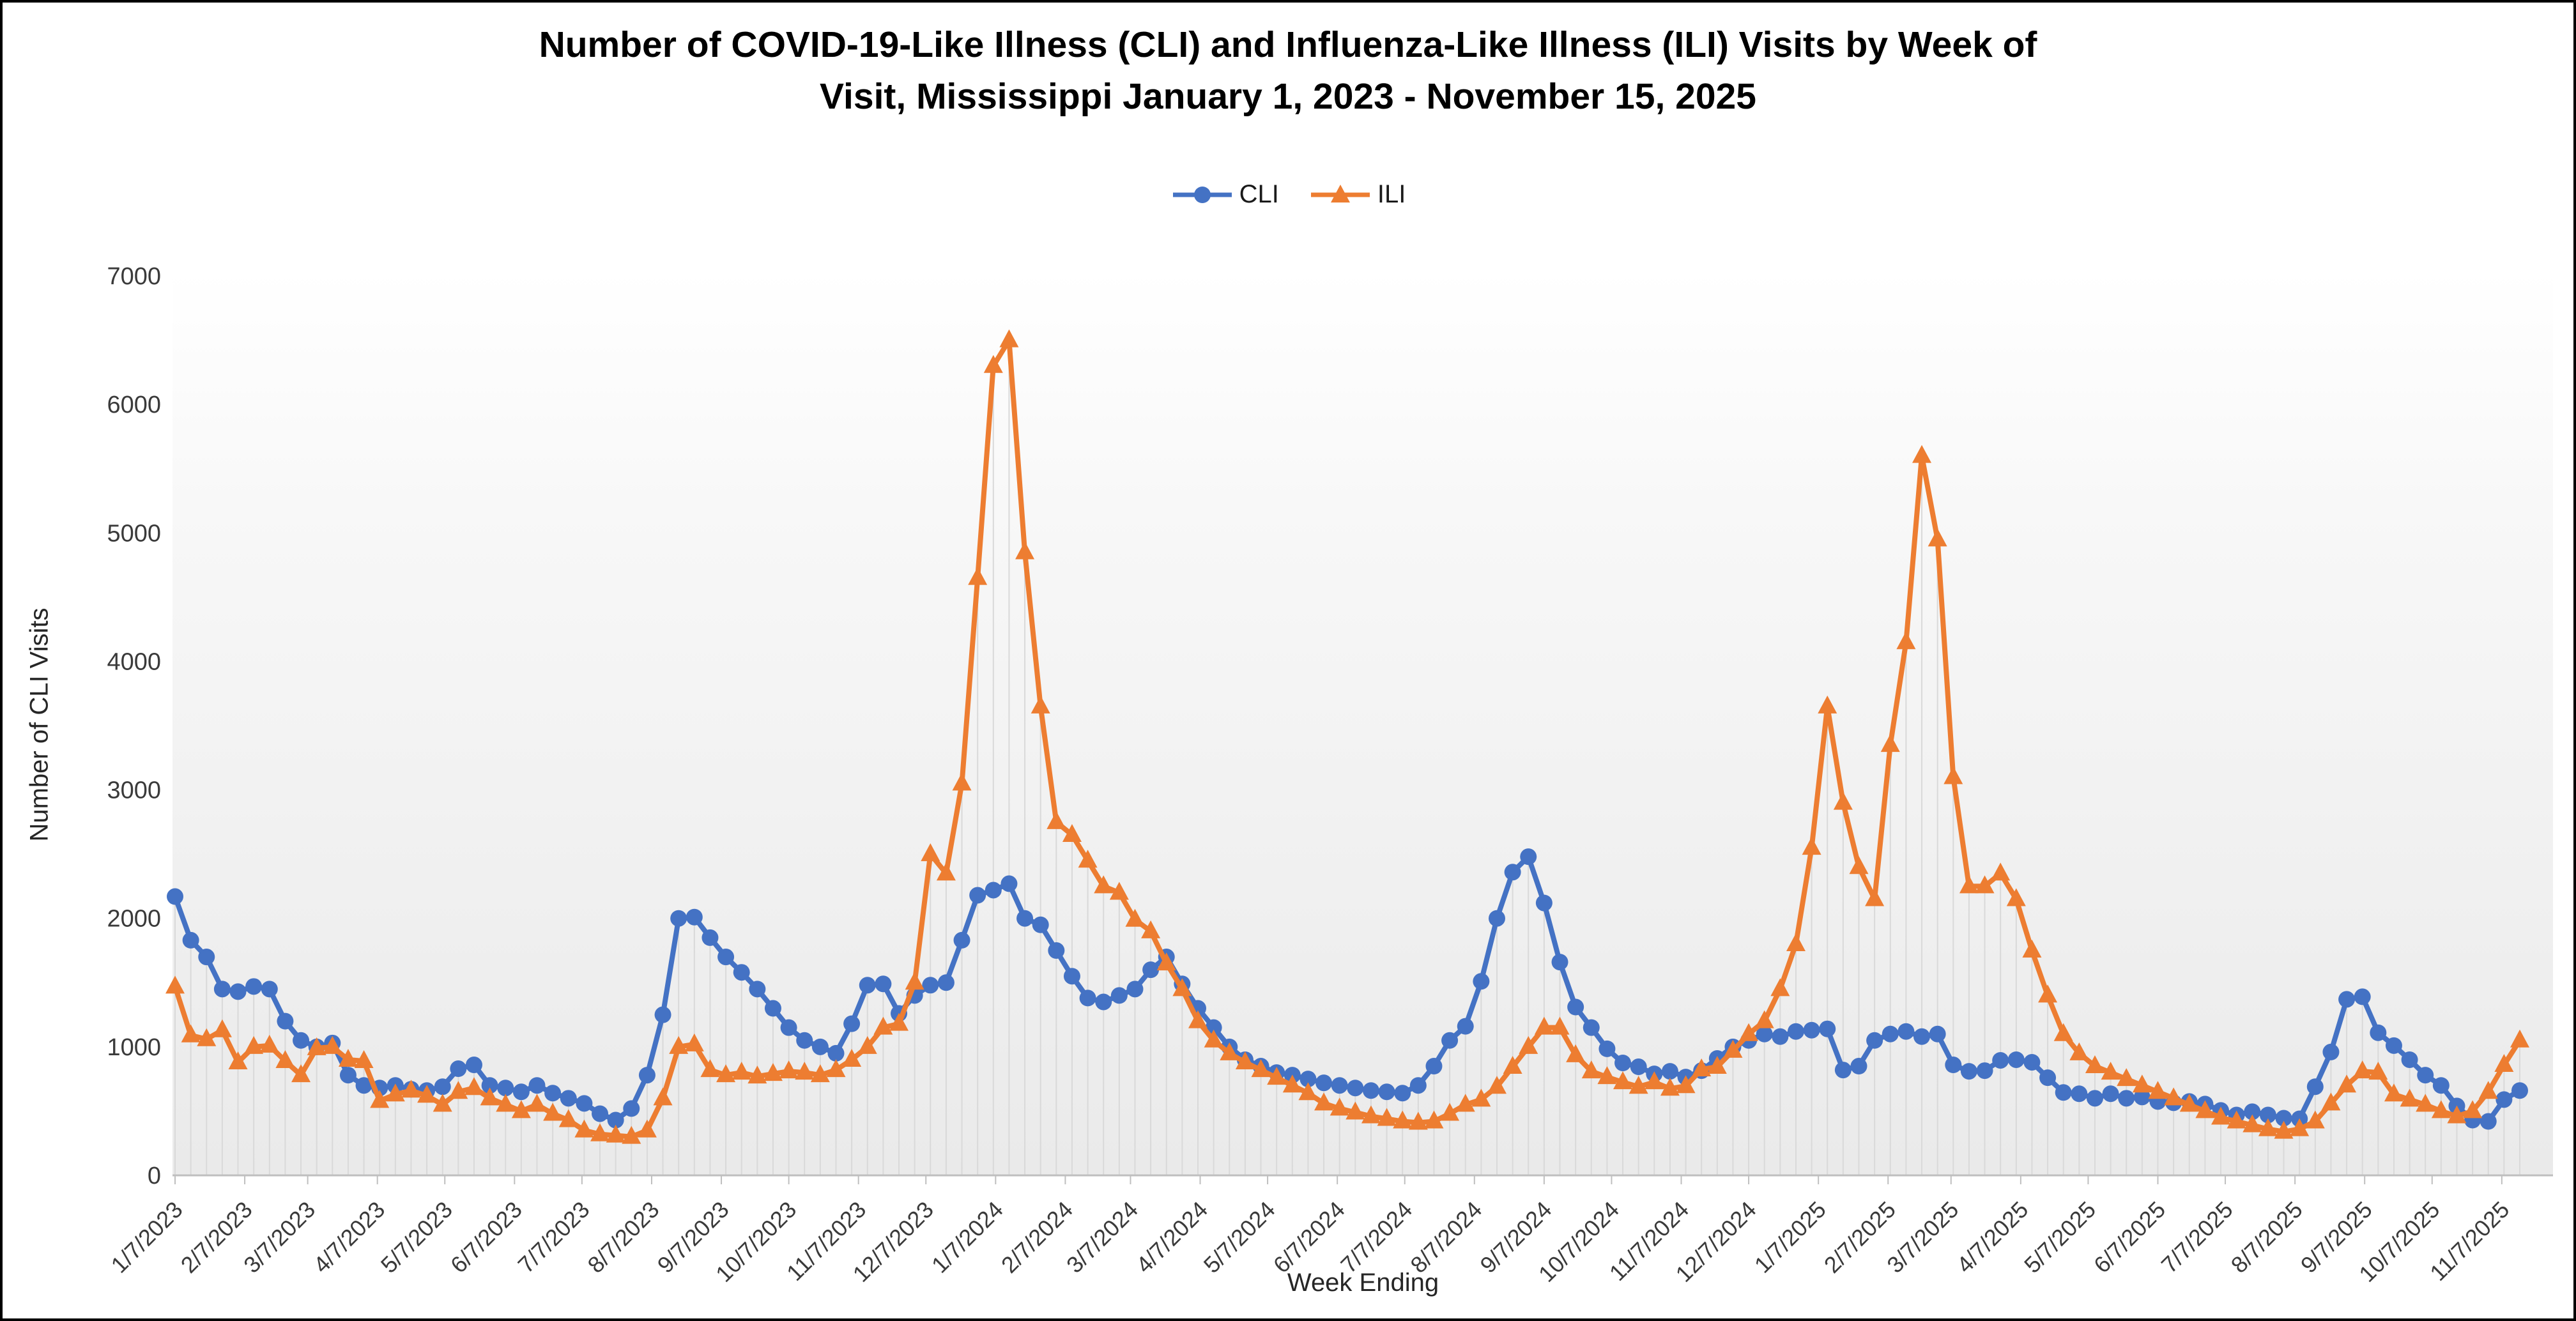 The image size is (2576, 1321). What do you see at coordinates (147, 1237) in the screenshot?
I see `x-tick-label: 1/7/2023` at bounding box center [147, 1237].